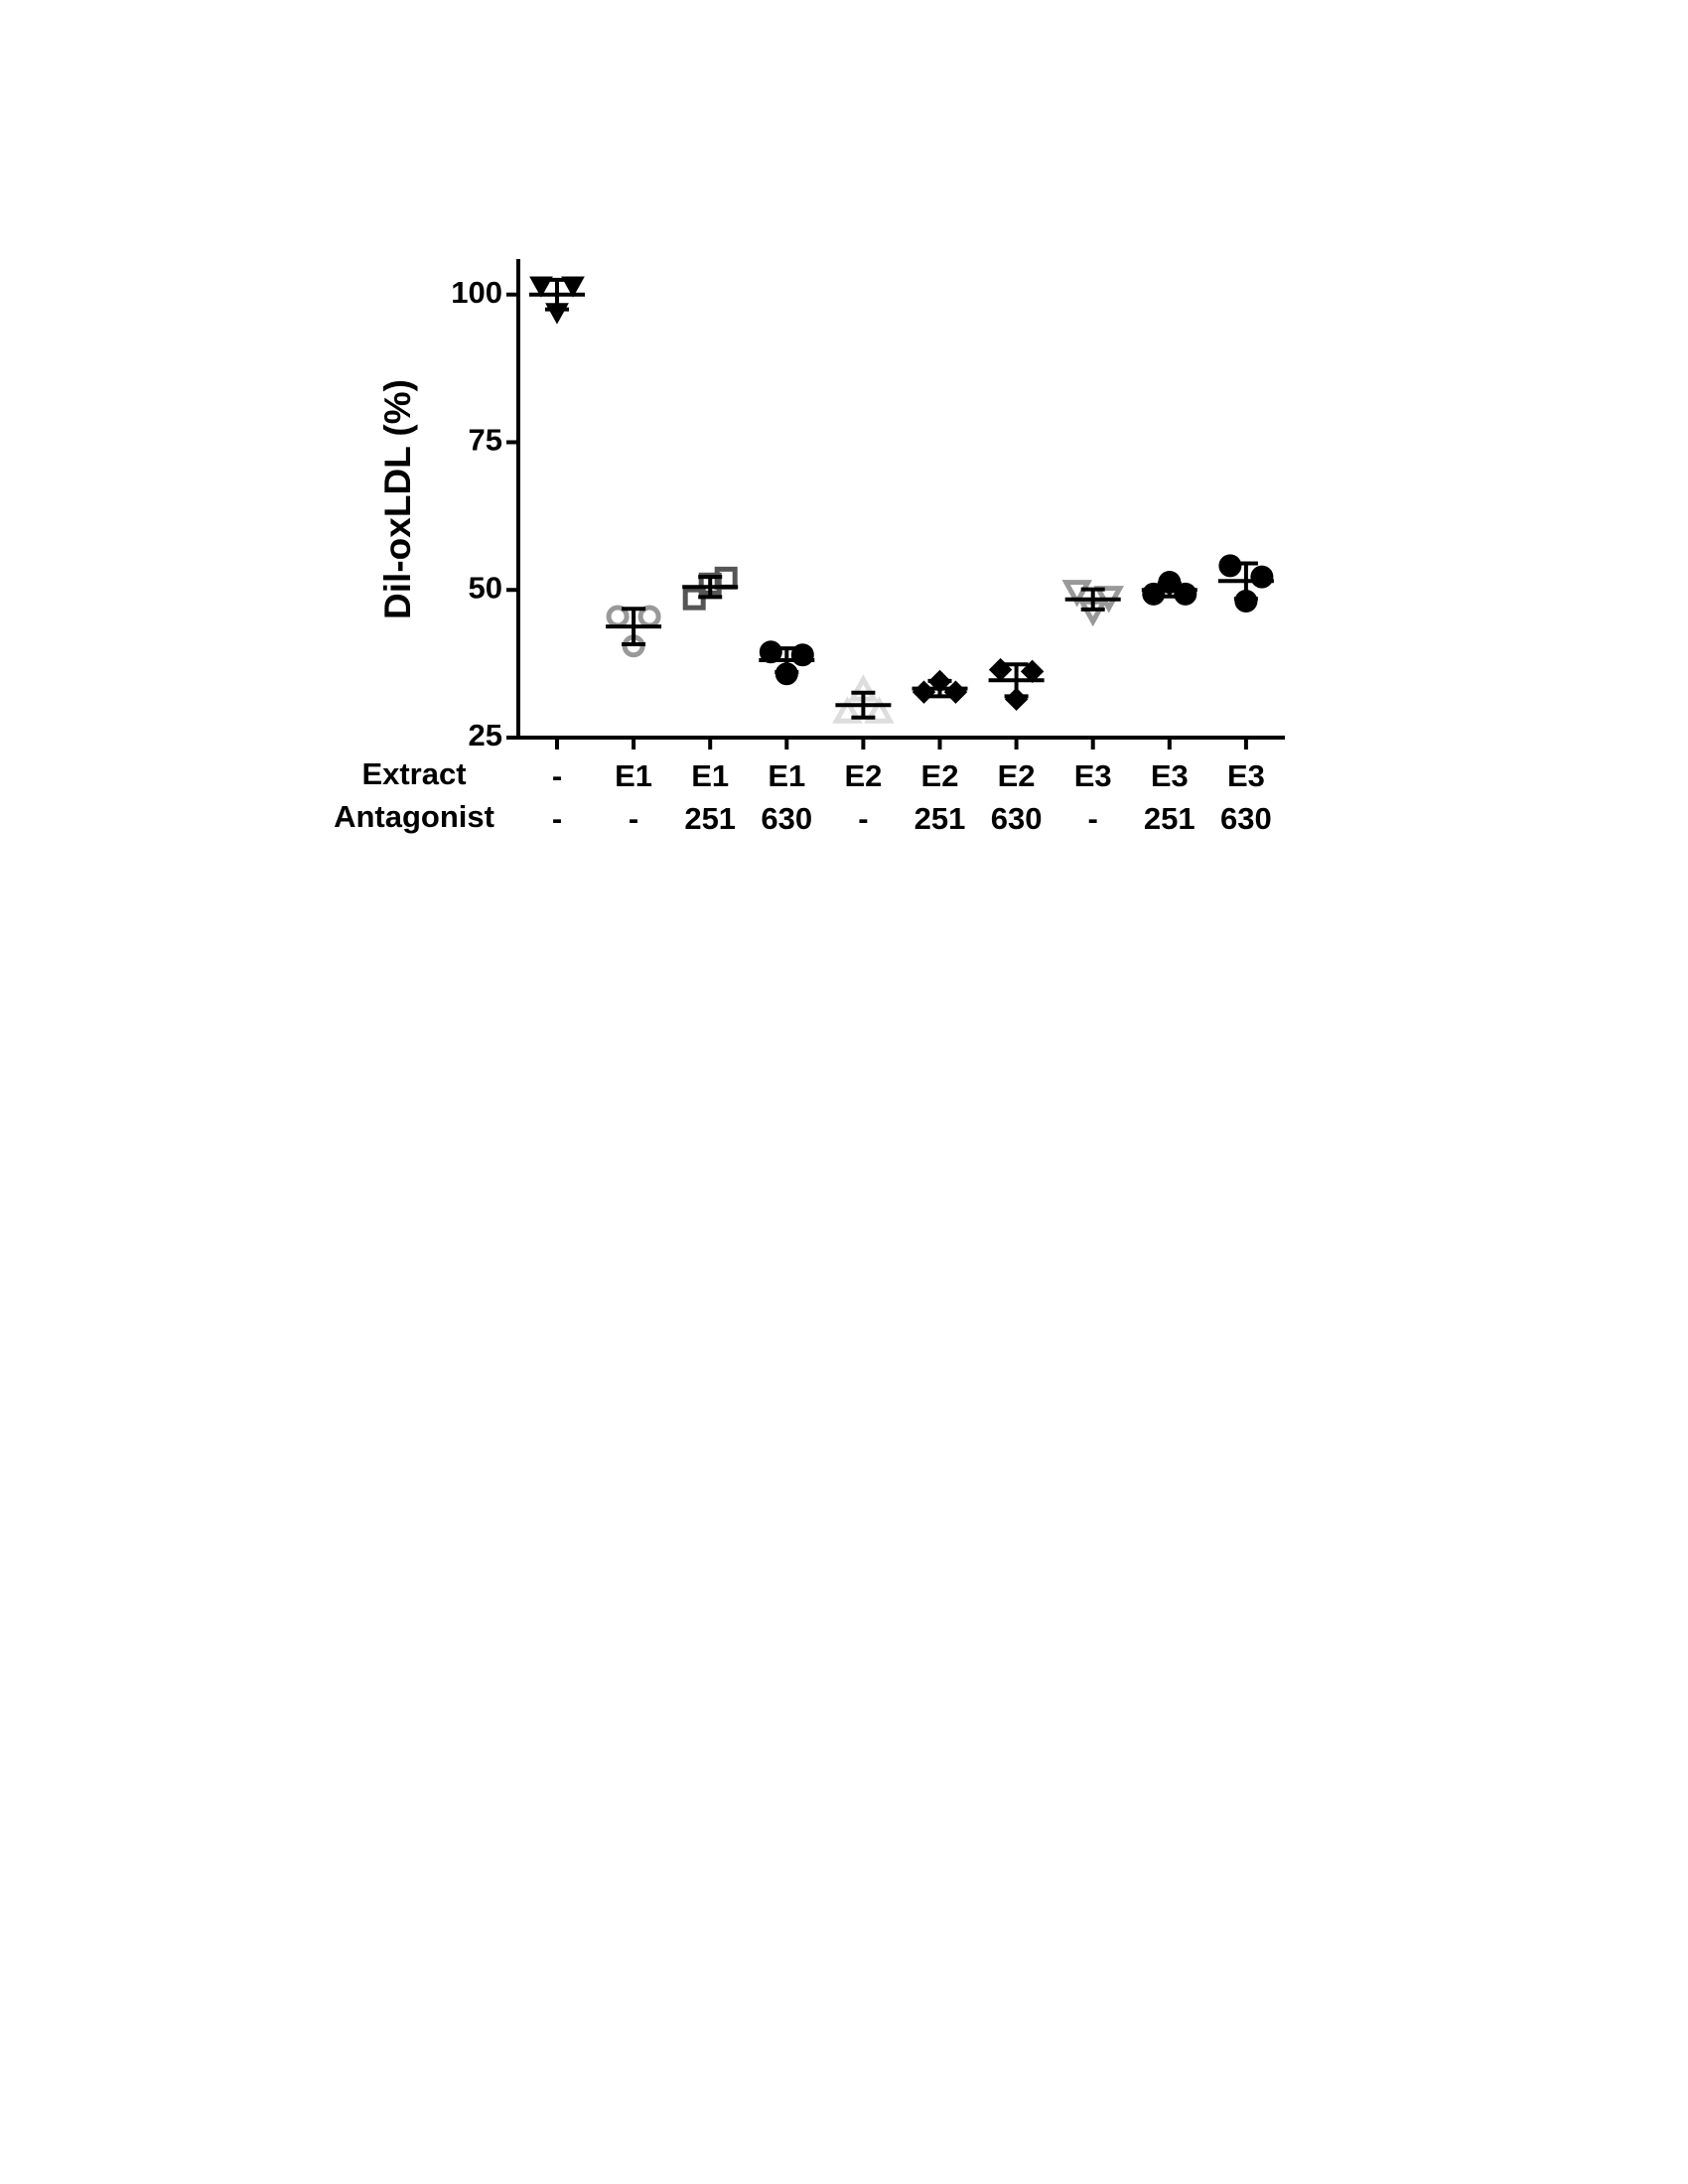  Describe the element at coordinates (397, 499) in the screenshot. I see `y-axis-label: Dil-oxLDL (%)` at that location.